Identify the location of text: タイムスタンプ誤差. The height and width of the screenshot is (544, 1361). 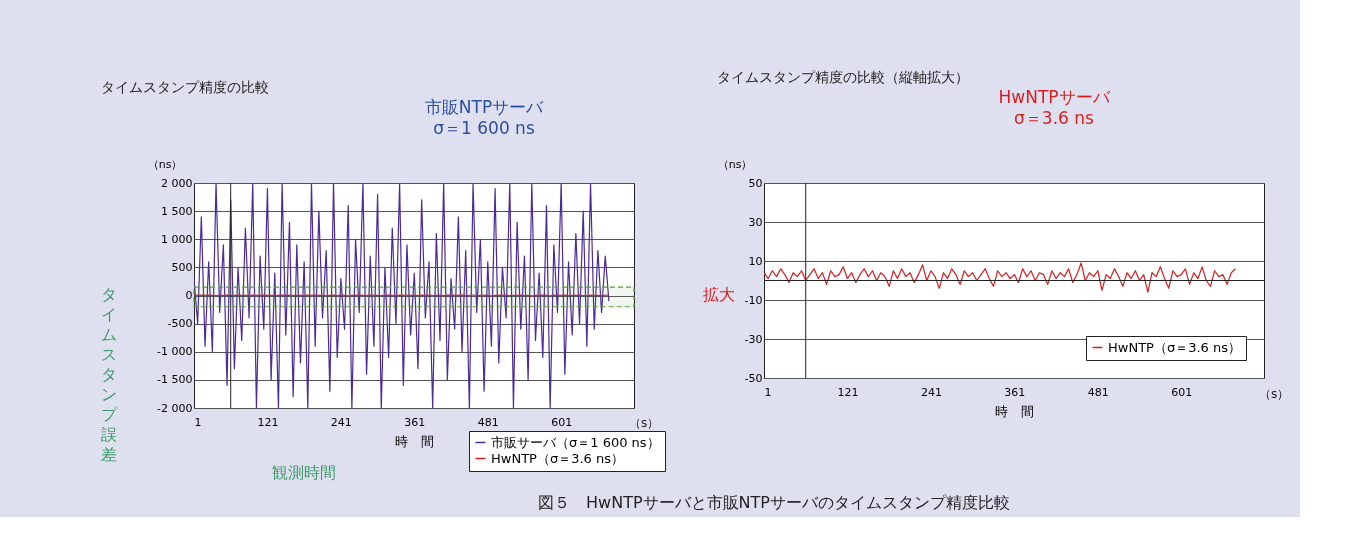
(109, 374).